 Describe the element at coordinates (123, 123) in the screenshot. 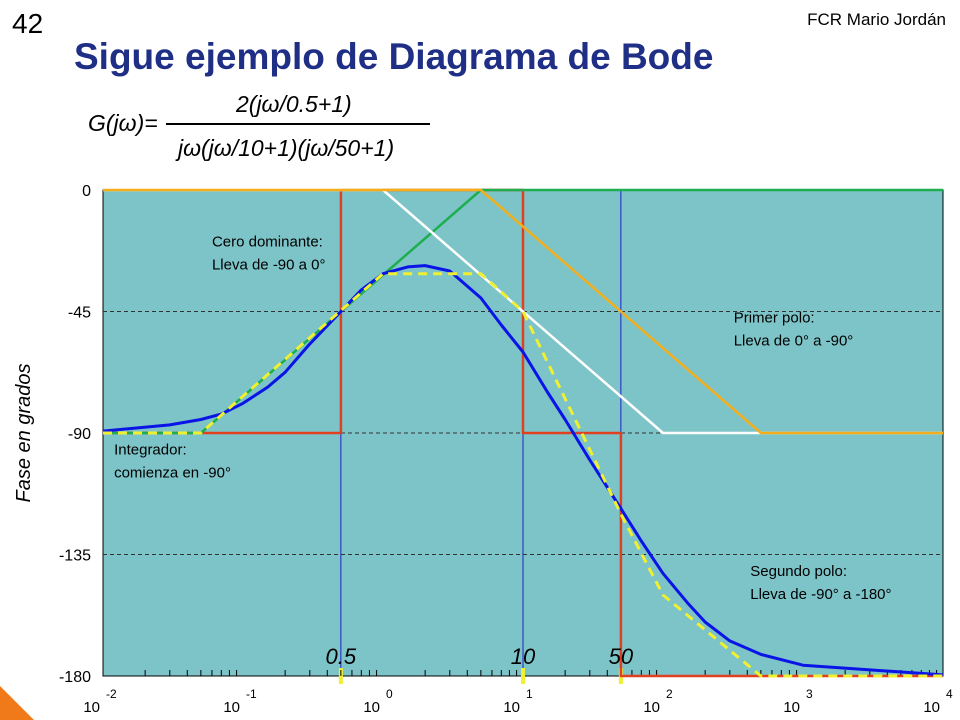

I see `formula-lhs: G(jω)=` at that location.